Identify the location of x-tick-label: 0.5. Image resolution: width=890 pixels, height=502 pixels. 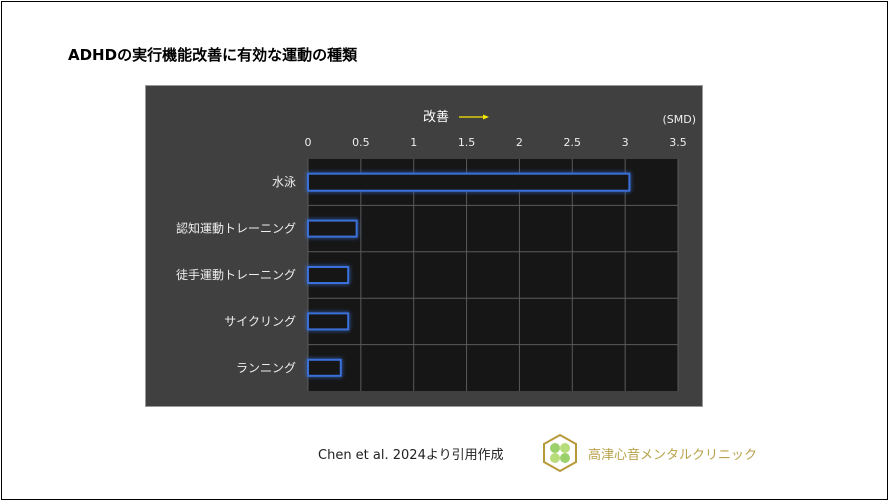
(361, 142).